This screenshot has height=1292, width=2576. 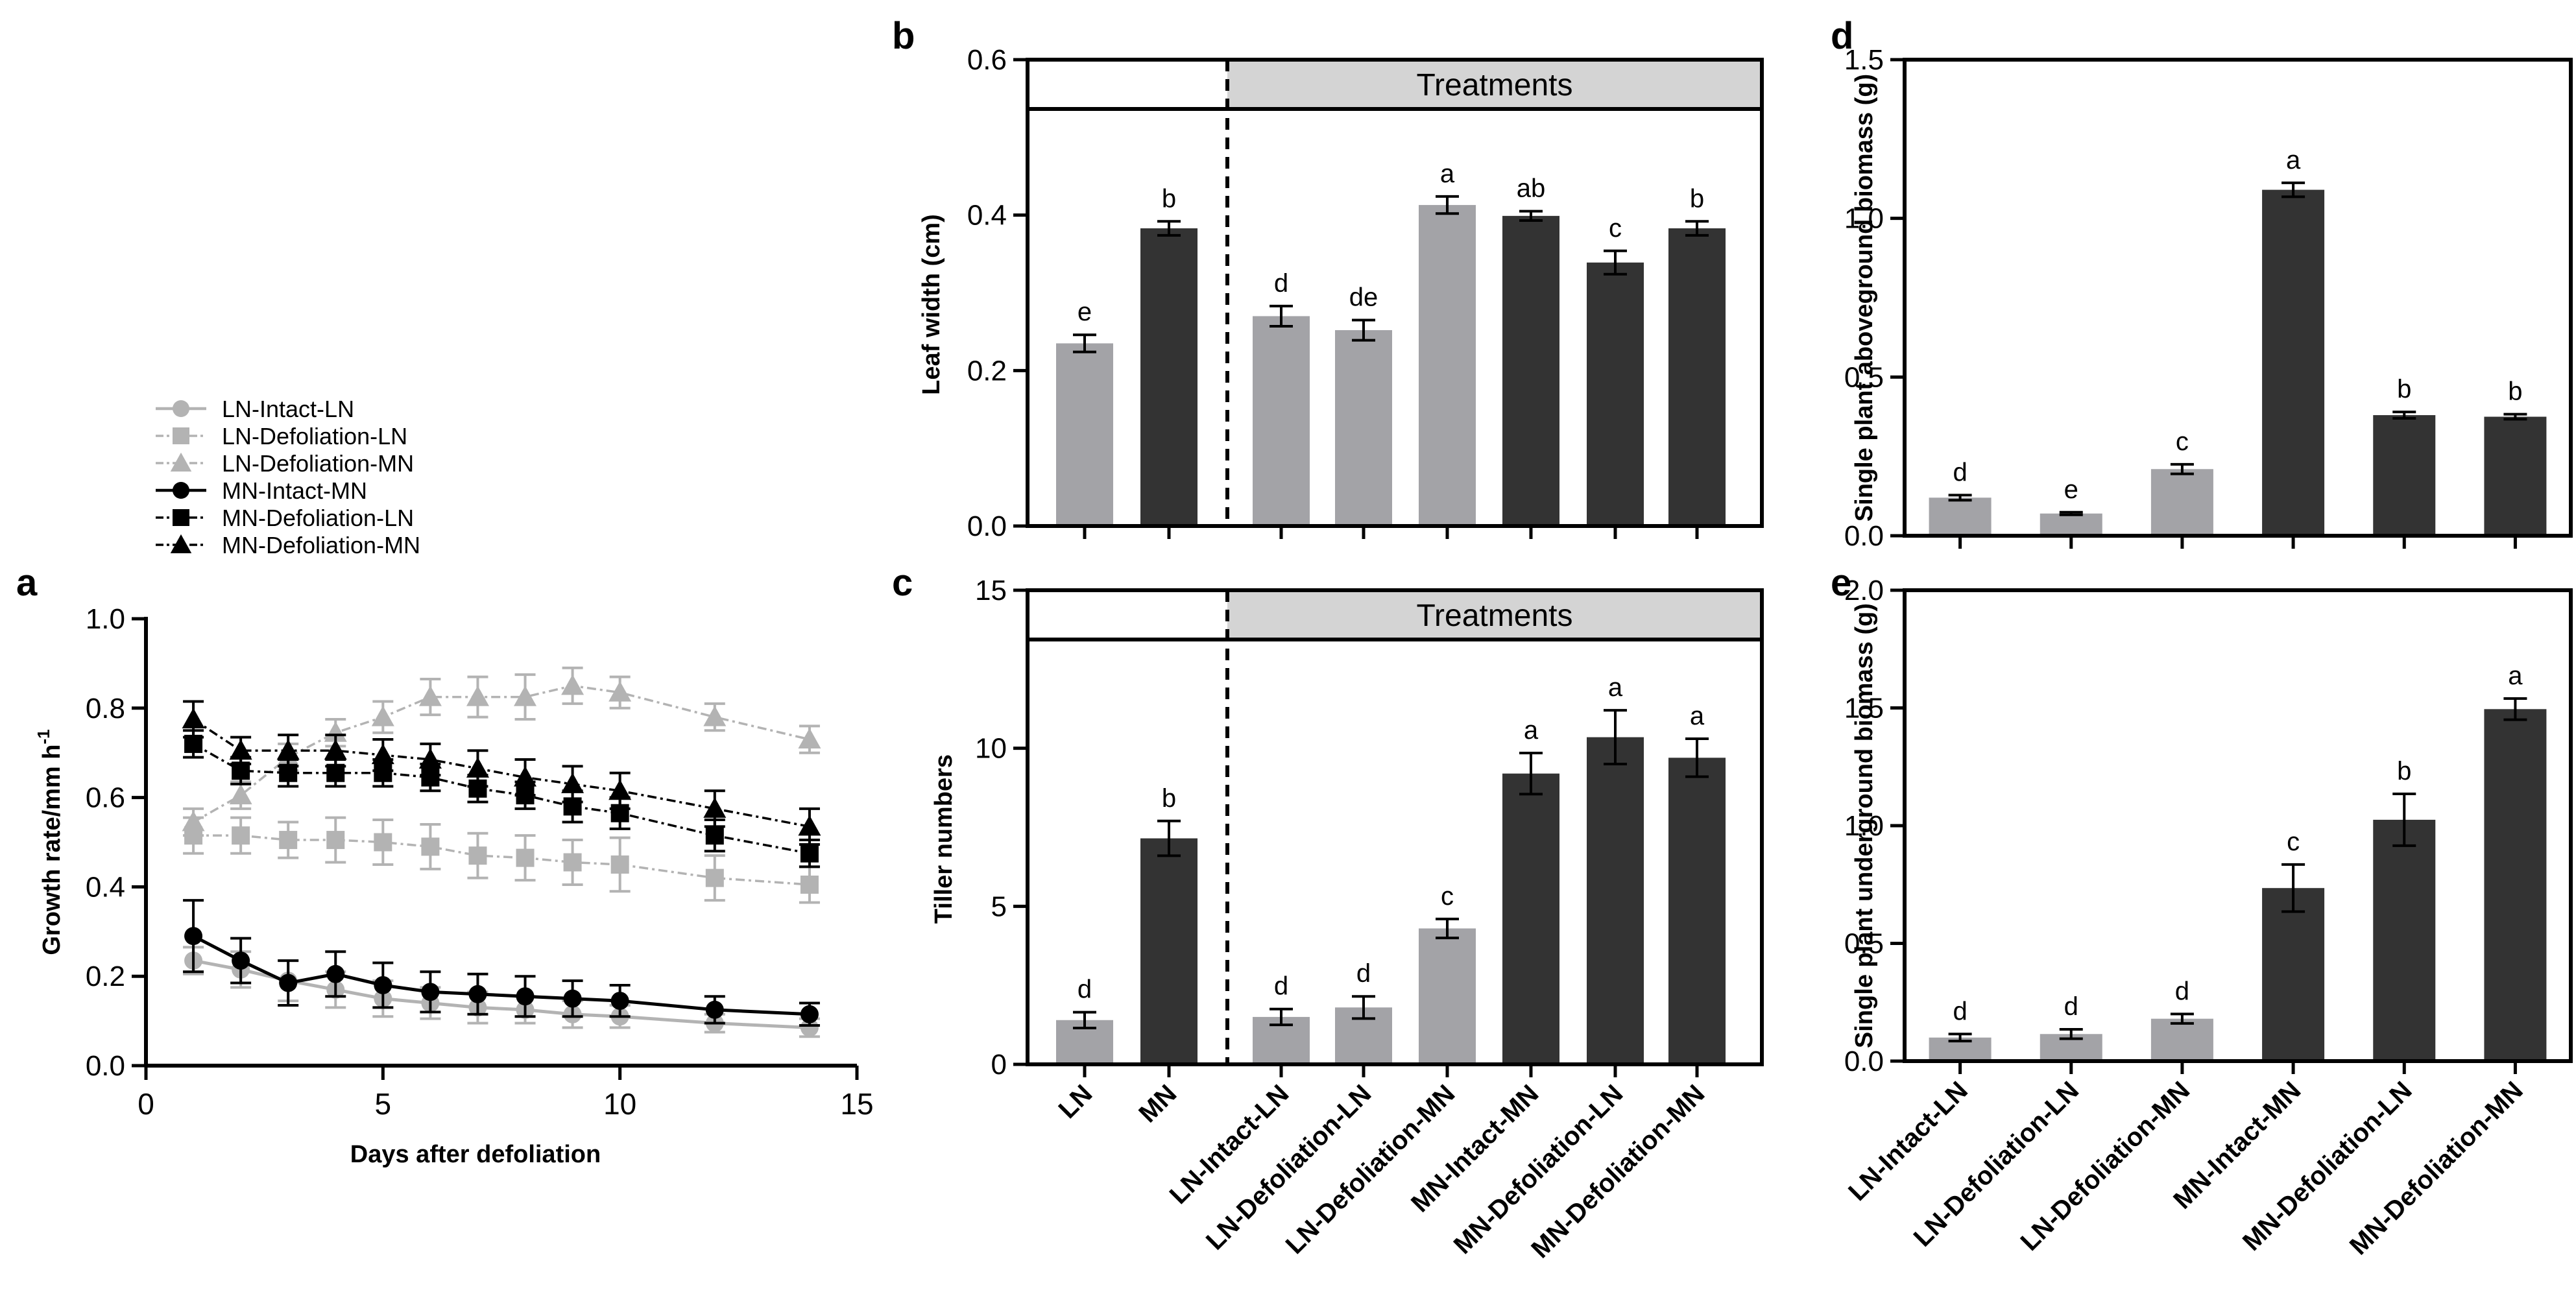 I want to click on y-axis-label-superscript: -1, so click(x=43, y=736).